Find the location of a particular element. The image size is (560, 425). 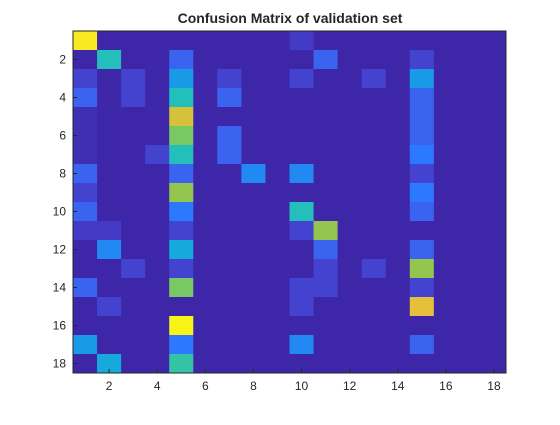

y-tick-label: 2 is located at coordinates (62, 60).